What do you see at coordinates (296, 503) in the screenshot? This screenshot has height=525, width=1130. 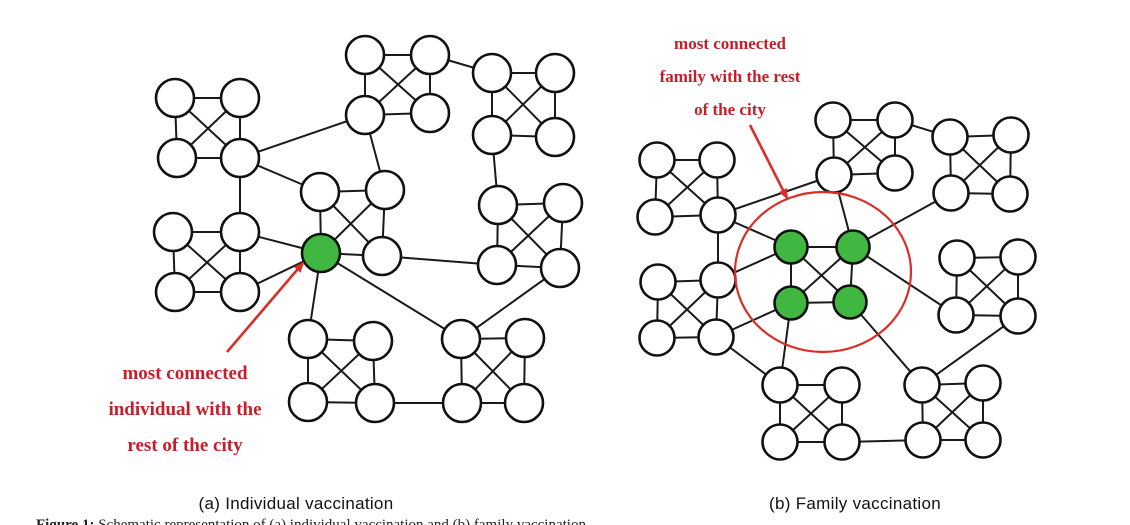 I see `caption-individual-vaccination: (a) Individual vaccination` at bounding box center [296, 503].